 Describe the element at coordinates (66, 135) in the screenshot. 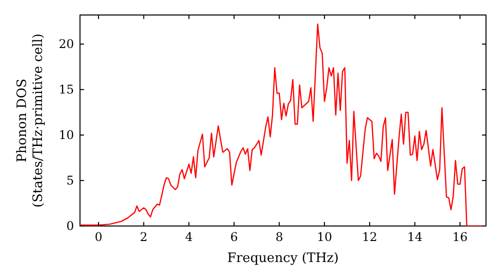

I see `y-tick-label: 10` at that location.